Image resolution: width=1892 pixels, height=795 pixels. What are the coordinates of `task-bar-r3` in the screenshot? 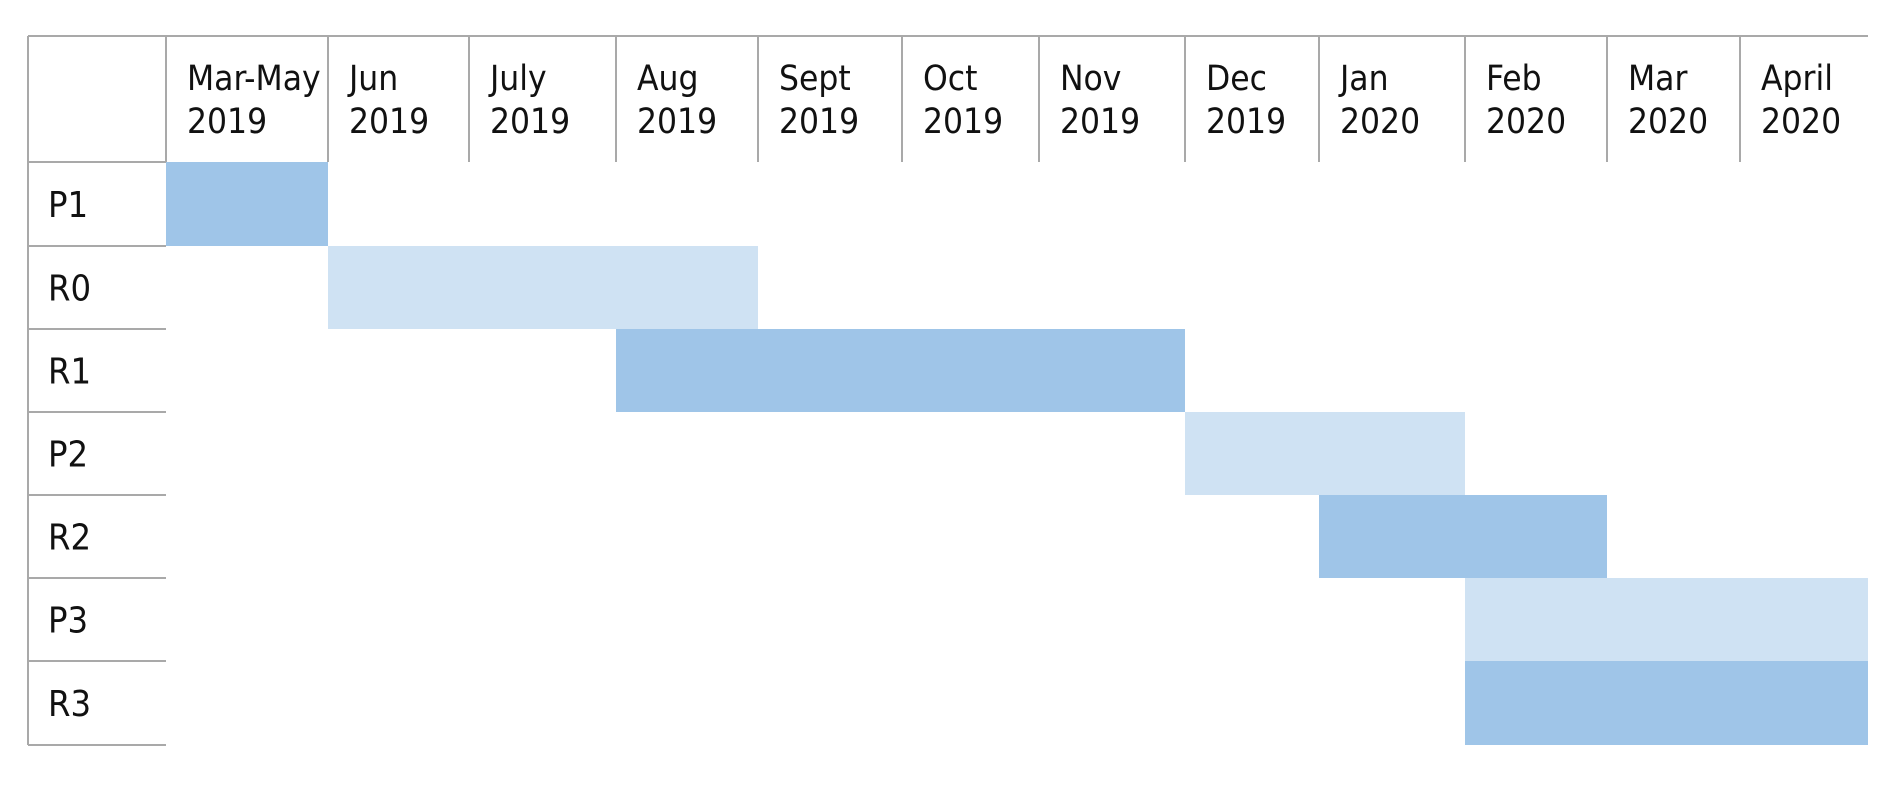 It's located at (1666, 703).